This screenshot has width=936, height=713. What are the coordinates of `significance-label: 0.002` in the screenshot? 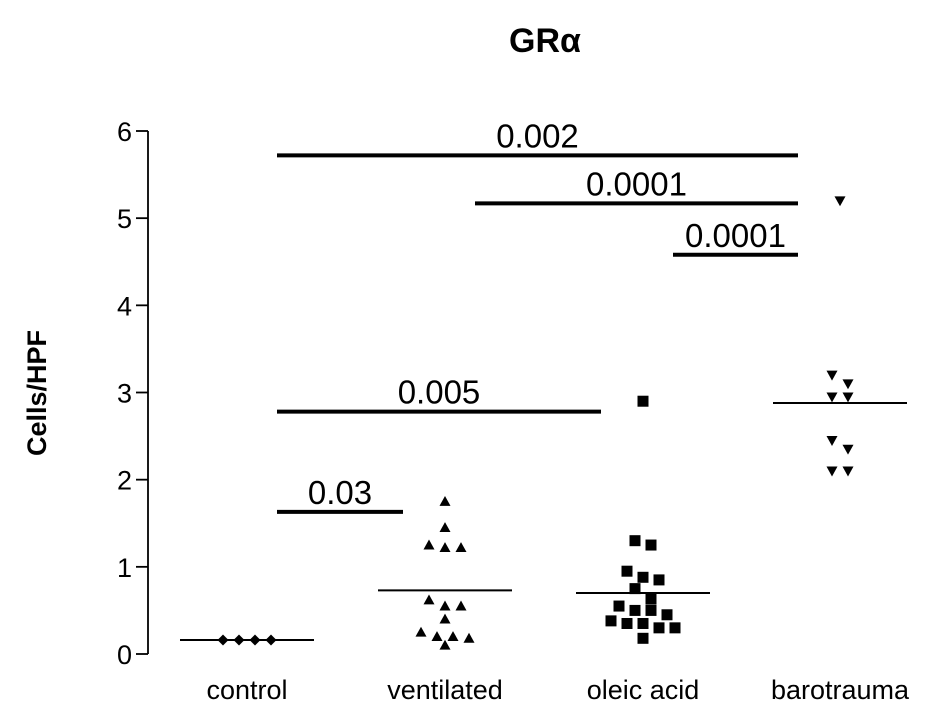 It's located at (537, 135).